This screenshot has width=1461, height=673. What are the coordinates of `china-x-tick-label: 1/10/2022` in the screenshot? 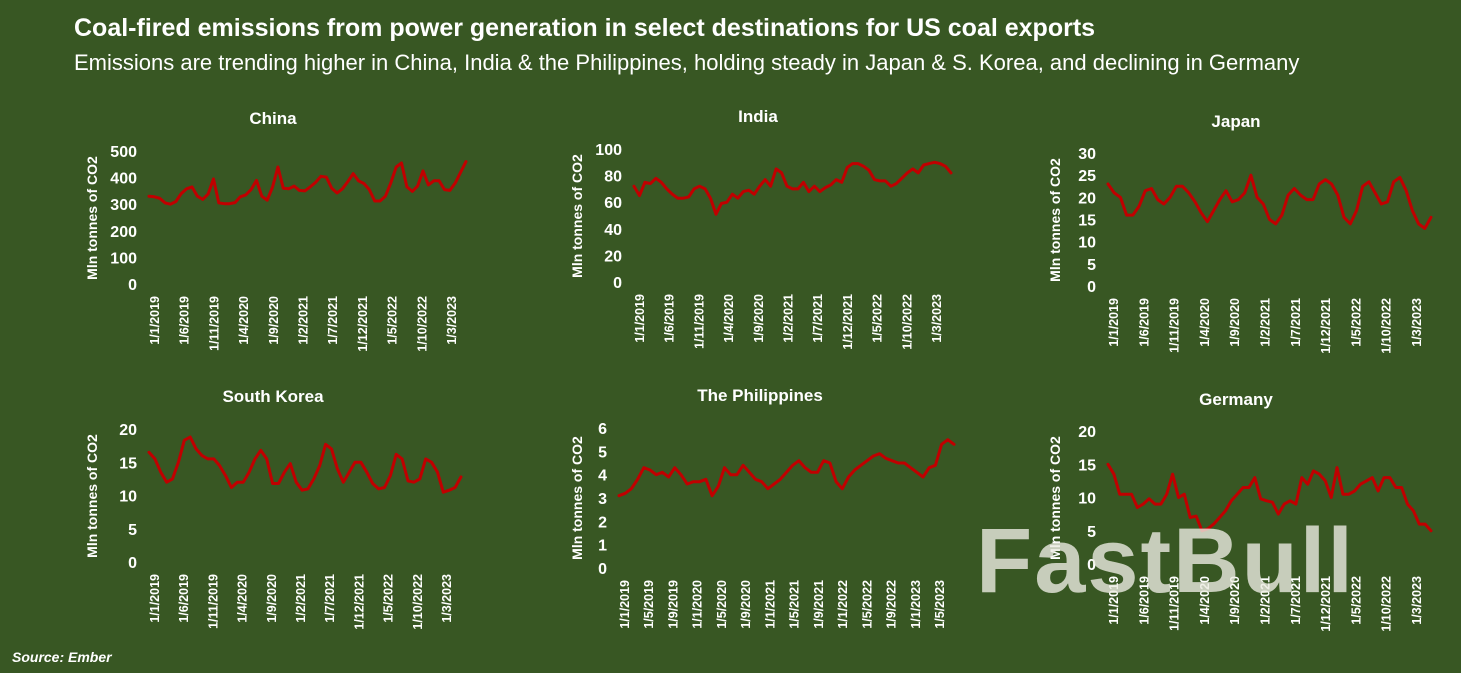 It's located at (422, 324).